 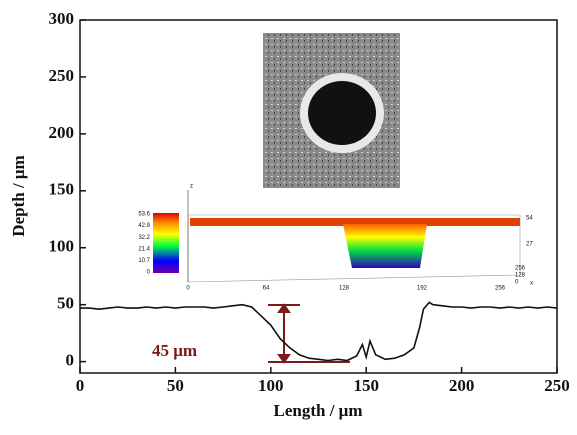 What do you see at coordinates (344, 289) in the screenshot?
I see `inset-x-label: 128` at bounding box center [344, 289].